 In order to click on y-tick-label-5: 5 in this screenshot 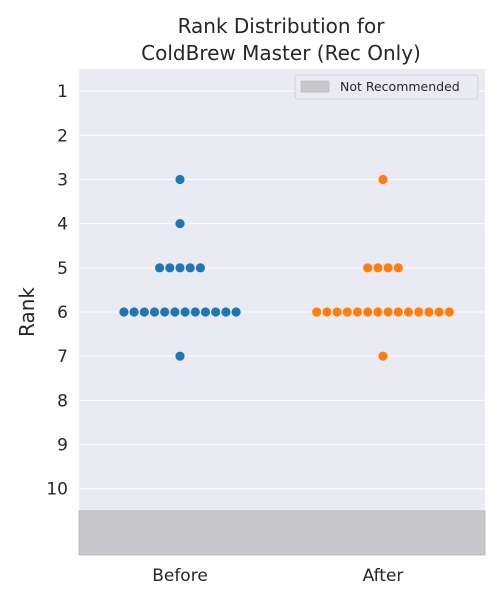, I will do `click(62, 269)`.